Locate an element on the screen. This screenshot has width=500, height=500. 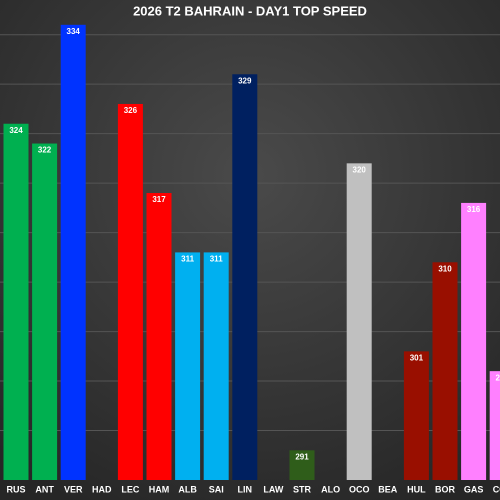
x-tick-label: ALO is located at coordinates (330, 489).